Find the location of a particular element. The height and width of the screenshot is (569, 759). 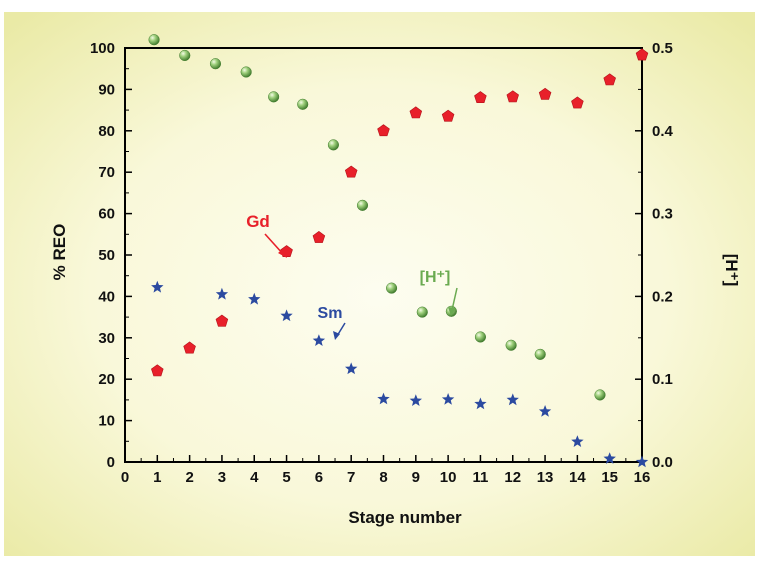

y-tick-label: 90 is located at coordinates (106, 89).